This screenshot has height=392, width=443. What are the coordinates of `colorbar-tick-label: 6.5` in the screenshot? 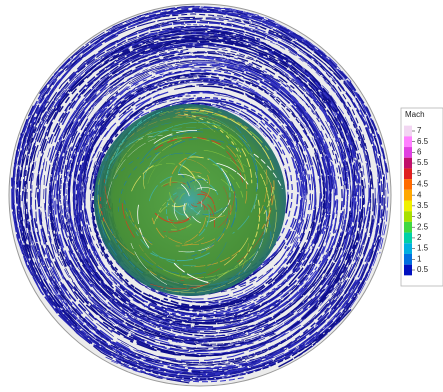 It's located at (423, 141).